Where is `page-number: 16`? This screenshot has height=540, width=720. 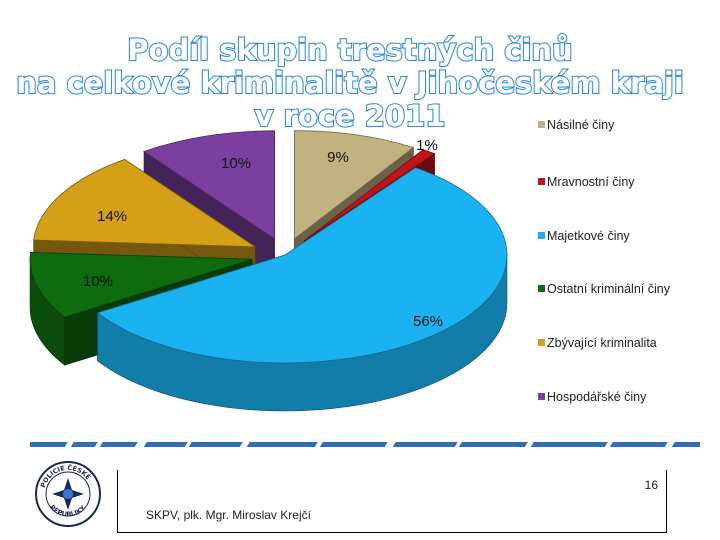 page-number: 16 is located at coordinates (651, 485).